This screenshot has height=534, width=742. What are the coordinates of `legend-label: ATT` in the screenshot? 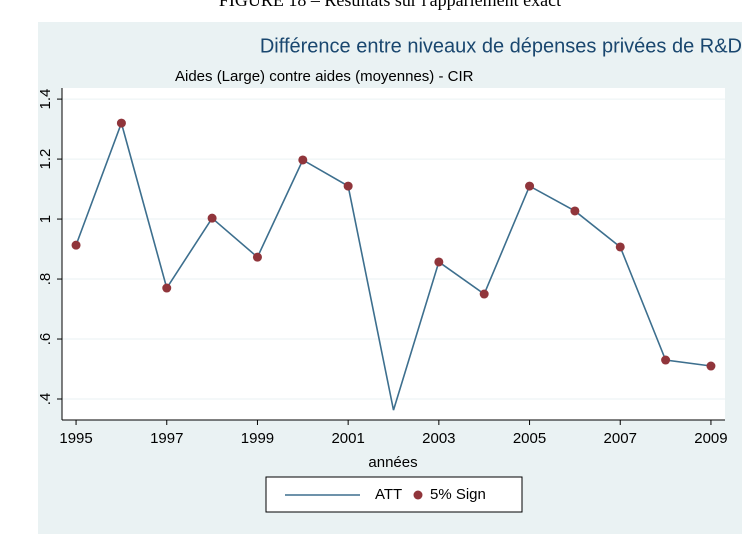 It's located at (388, 494).